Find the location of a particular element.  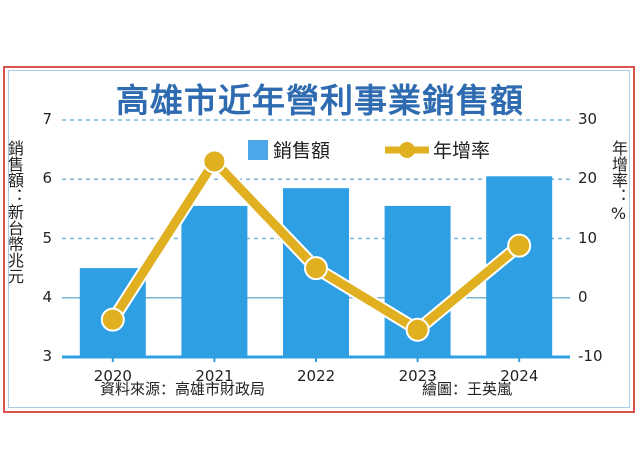

legend-bar-swatch is located at coordinates (258, 150).